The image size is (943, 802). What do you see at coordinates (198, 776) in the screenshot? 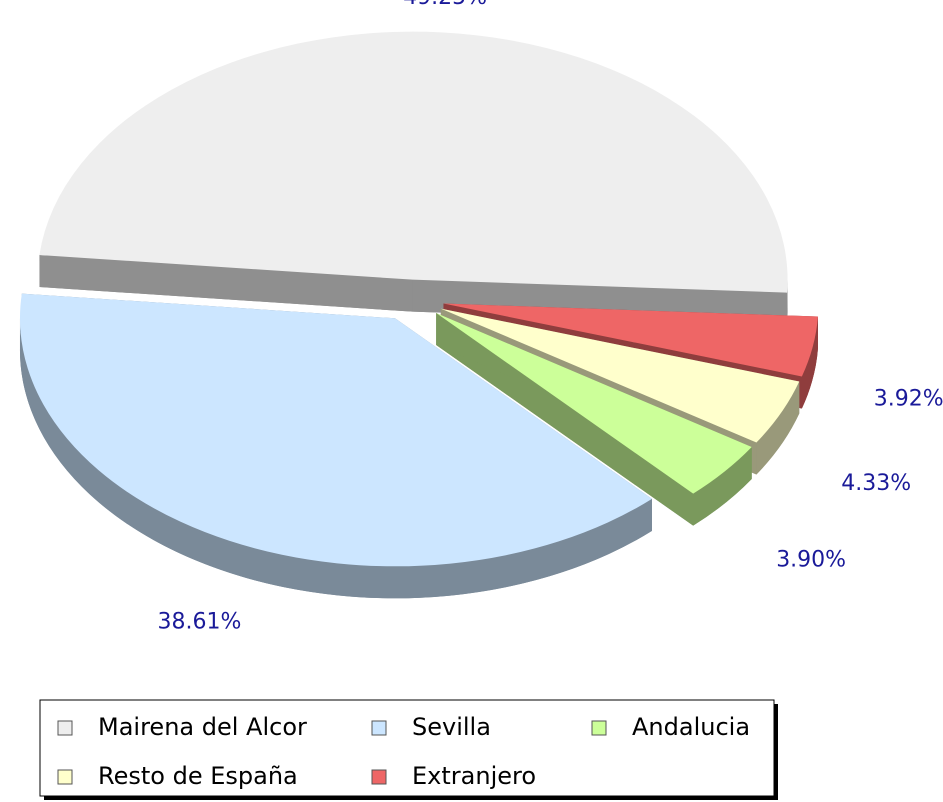
I see `legend-label: Resto de España` at bounding box center [198, 776].